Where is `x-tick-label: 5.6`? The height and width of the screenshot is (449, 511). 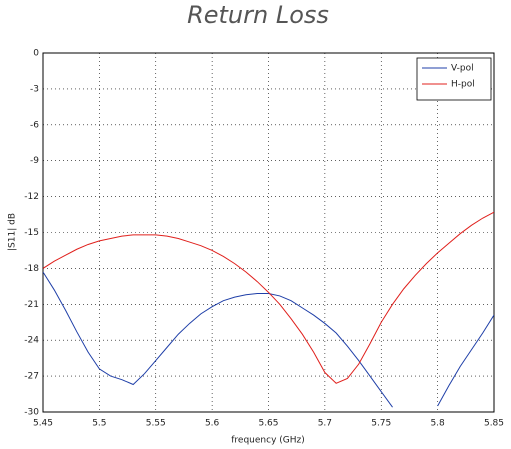 x-tick-label: 5.6 is located at coordinates (212, 424).